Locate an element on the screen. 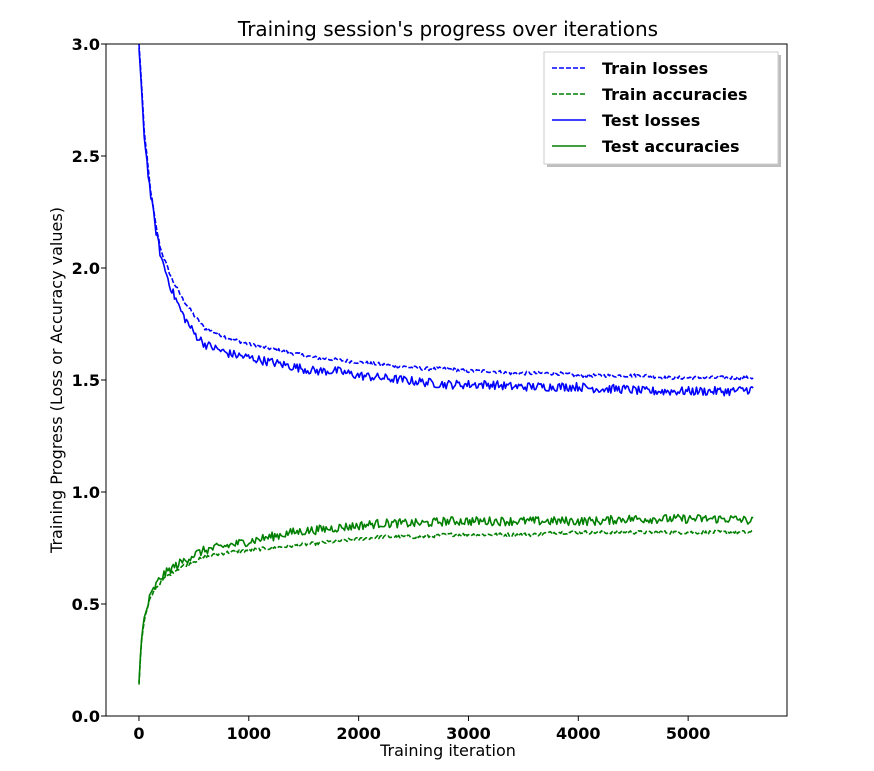  y-tick-label: 1.0 is located at coordinates (86, 492).